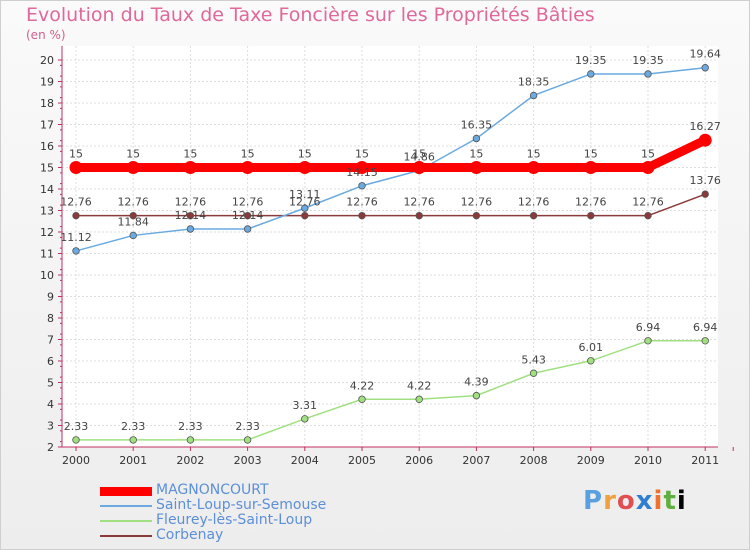 The image size is (750, 550). Describe the element at coordinates (46, 35) in the screenshot. I see `unit-label: (en %)` at that location.